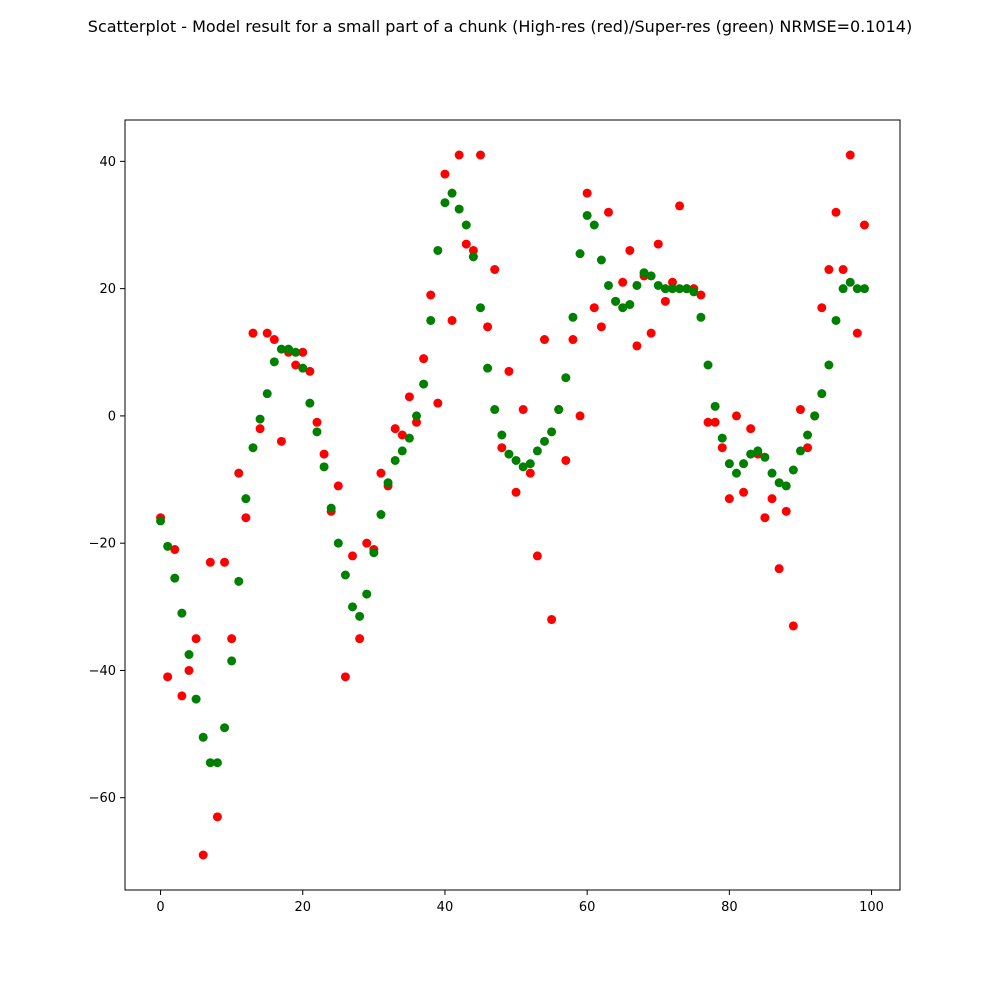 The height and width of the screenshot is (1000, 1000). What do you see at coordinates (112, 416) in the screenshot?
I see `y-tick-label: 0` at bounding box center [112, 416].